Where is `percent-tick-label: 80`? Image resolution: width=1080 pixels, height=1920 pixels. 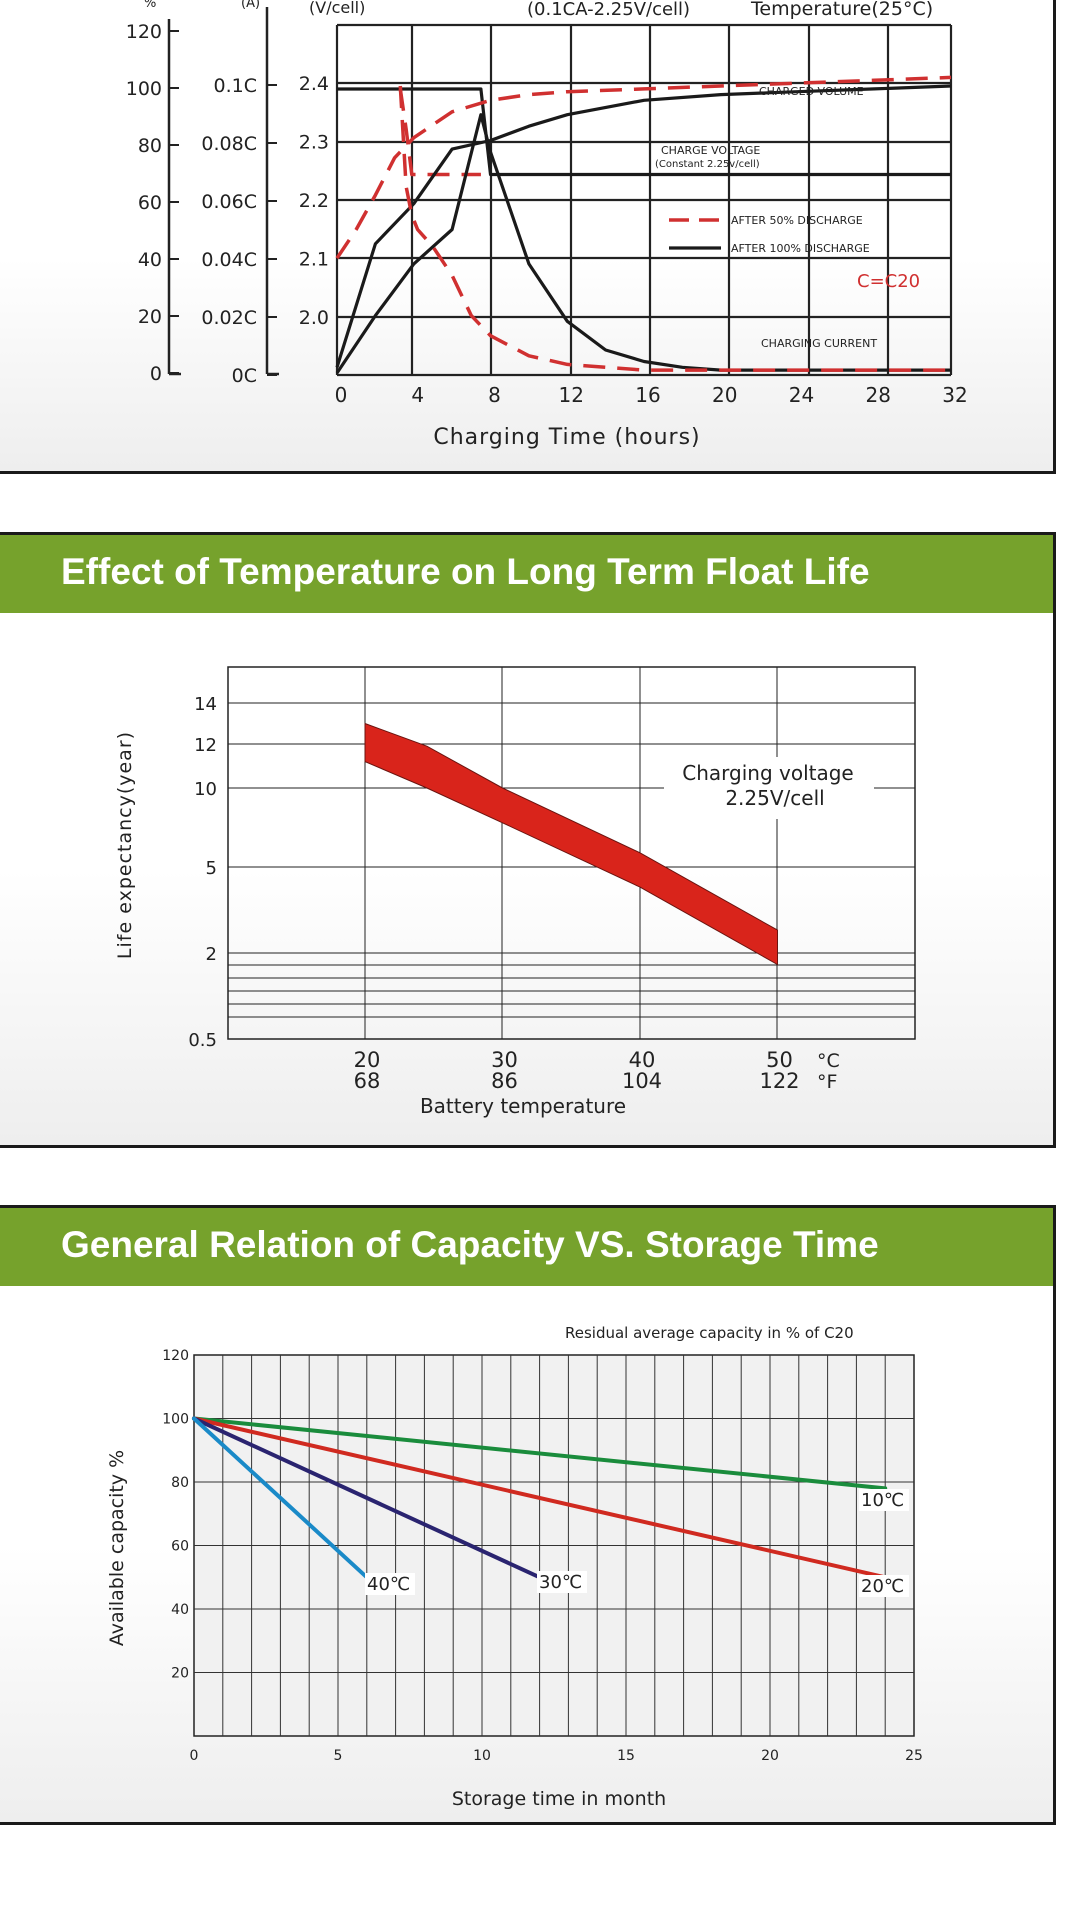
percent-tick-label: 80 is located at coordinates (150, 146).